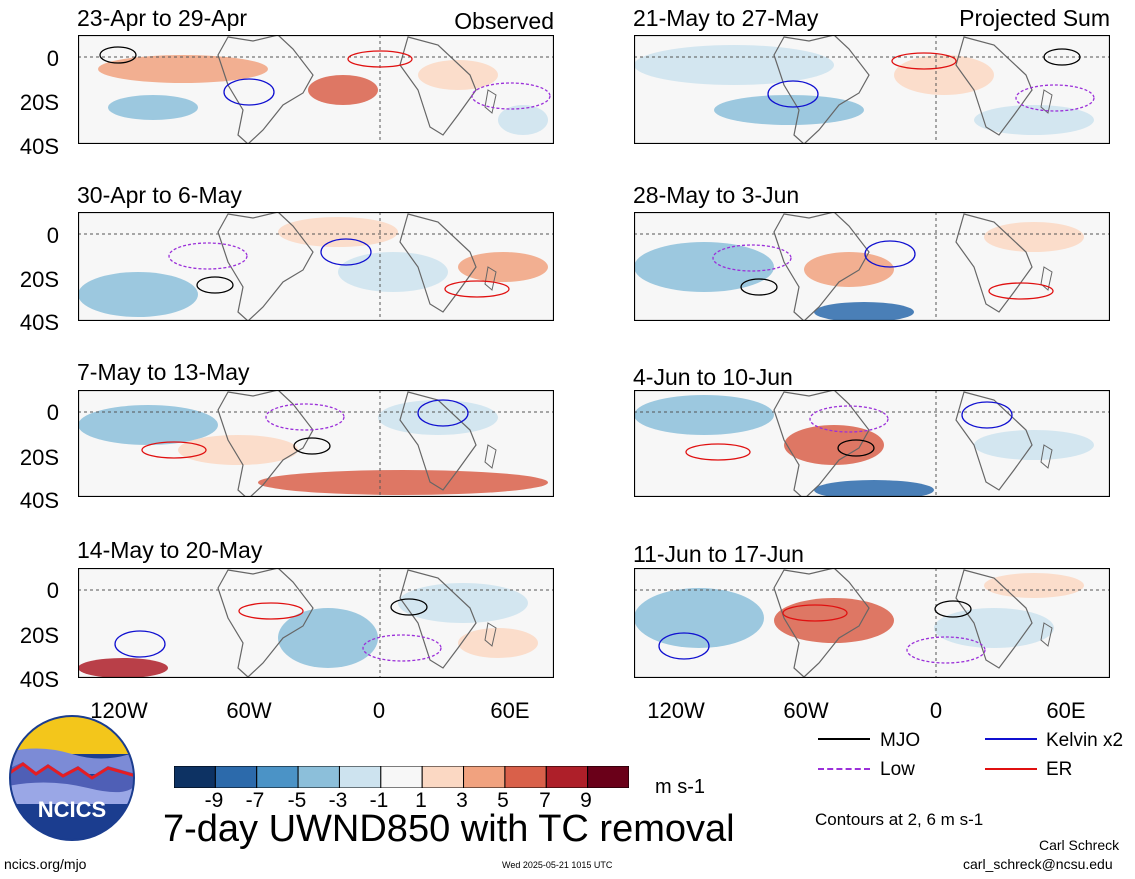  Describe the element at coordinates (557, 865) in the screenshot. I see `footer-timestamp: Wed 2025-05-21 1015 UTC` at that location.